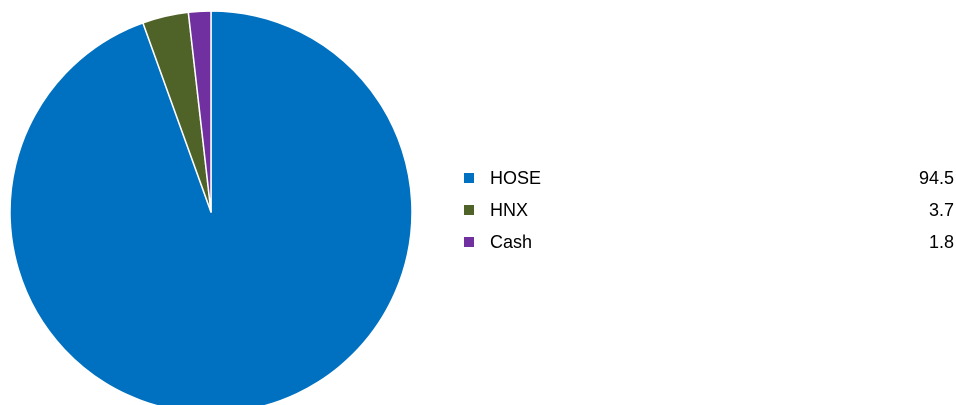 This screenshot has height=405, width=956. What do you see at coordinates (509, 210) in the screenshot?
I see `legend-label-hnx: HNX` at bounding box center [509, 210].